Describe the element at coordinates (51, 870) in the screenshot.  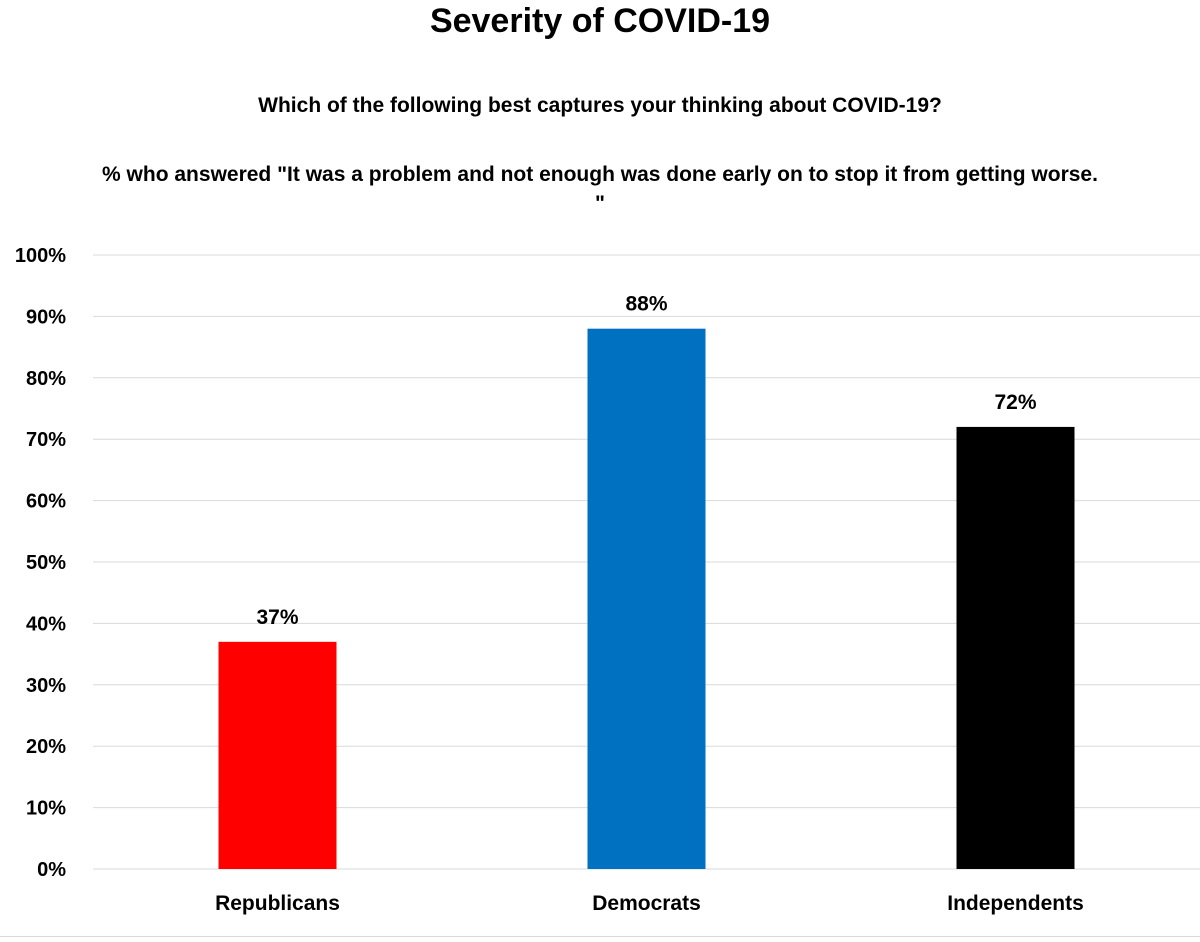
I see `y-tick-label: 0%` at that location.